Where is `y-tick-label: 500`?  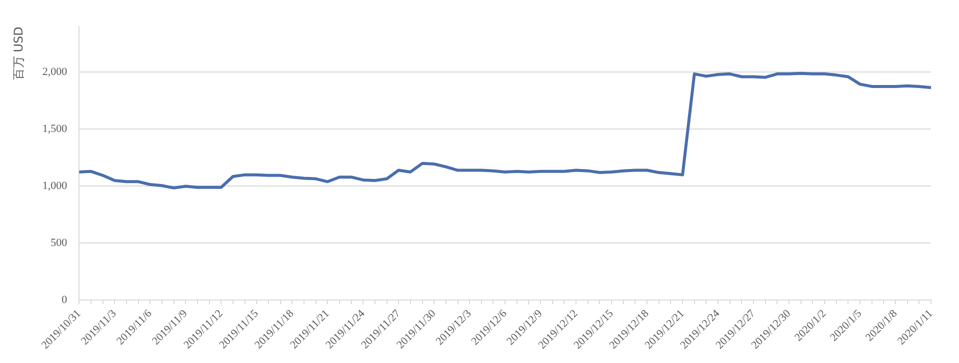
y-tick-label: 500 is located at coordinates (59, 243).